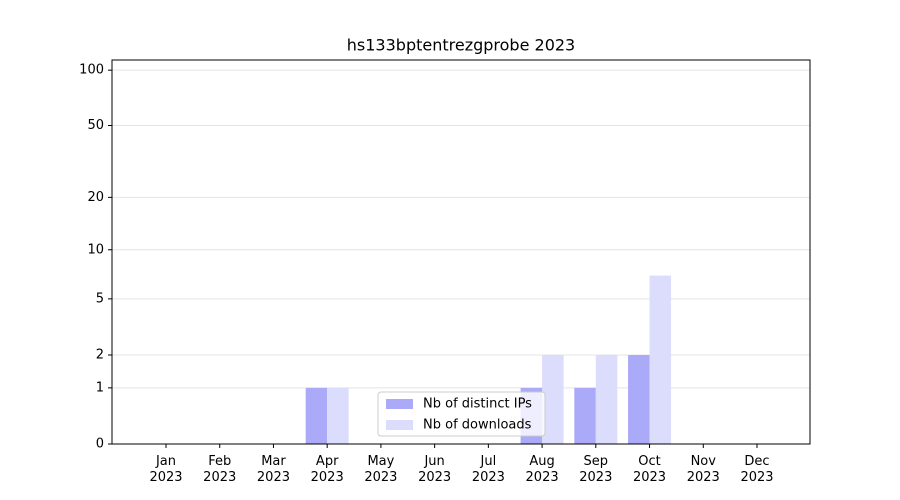 This screenshot has height=500, width=900. I want to click on y-tick-label: 5, so click(100, 298).